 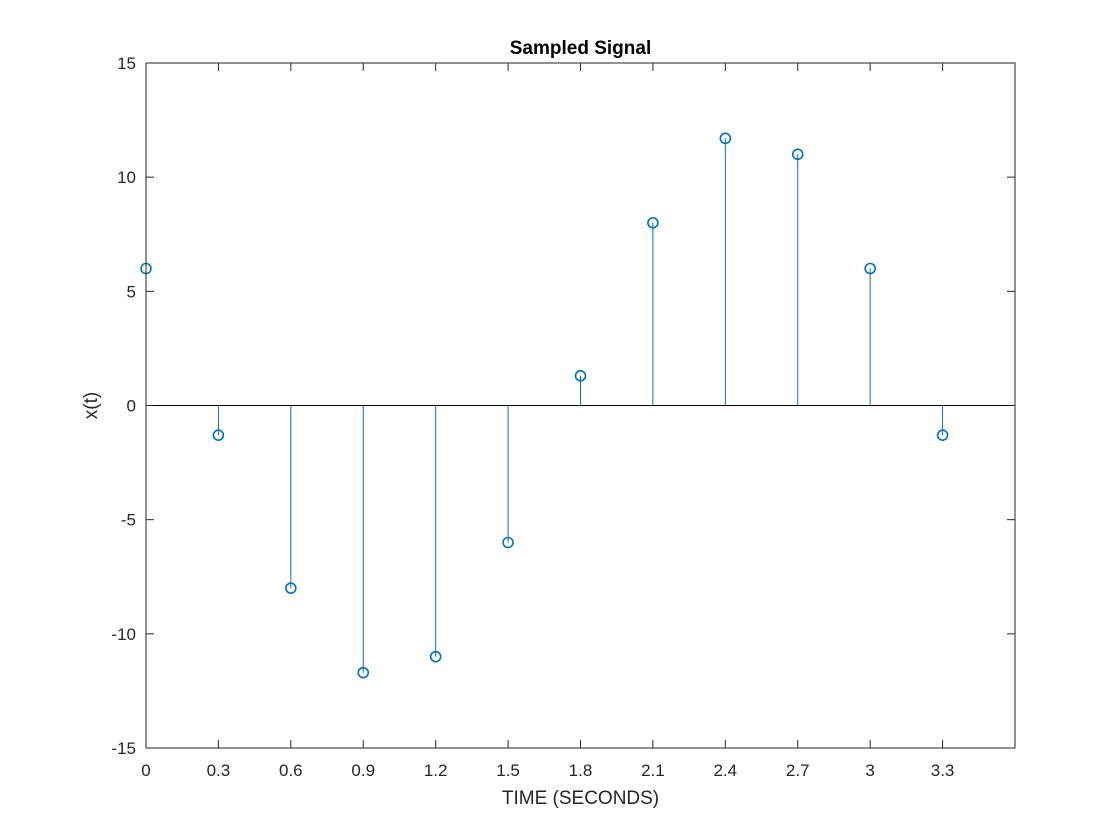 I want to click on x-tick-label: 2.1, so click(x=653, y=770).